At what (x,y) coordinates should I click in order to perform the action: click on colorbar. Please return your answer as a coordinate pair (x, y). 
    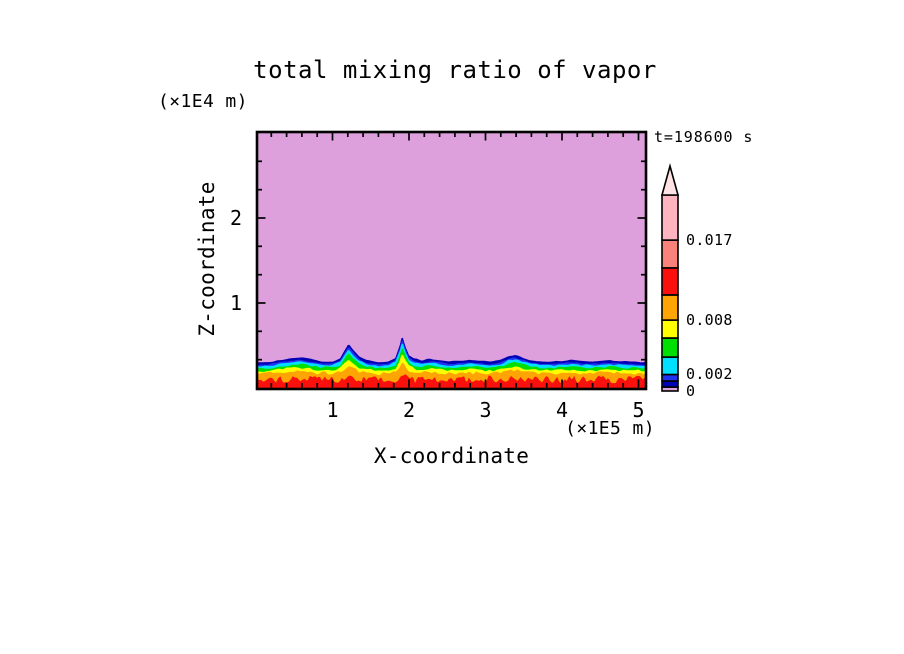
    Looking at the image, I should click on (670, 277).